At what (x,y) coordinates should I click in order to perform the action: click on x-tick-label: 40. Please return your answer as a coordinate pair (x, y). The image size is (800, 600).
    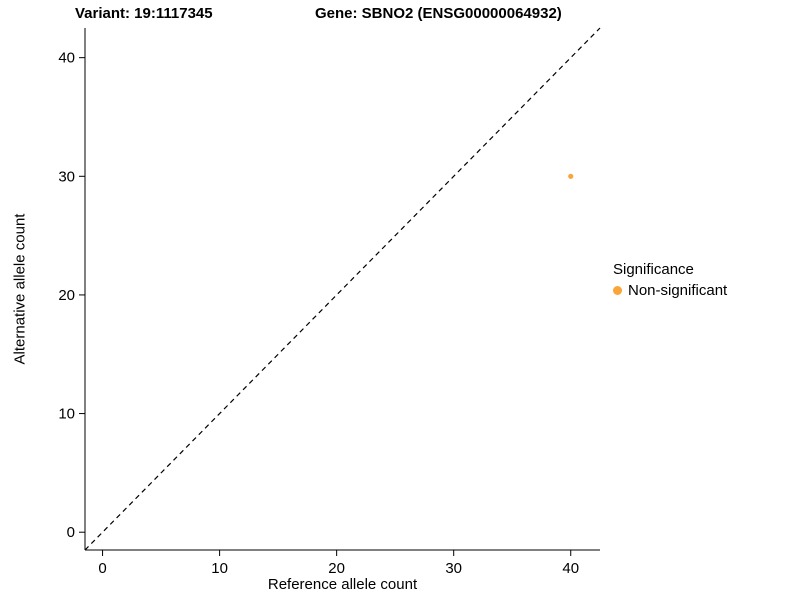
    Looking at the image, I should click on (570, 568).